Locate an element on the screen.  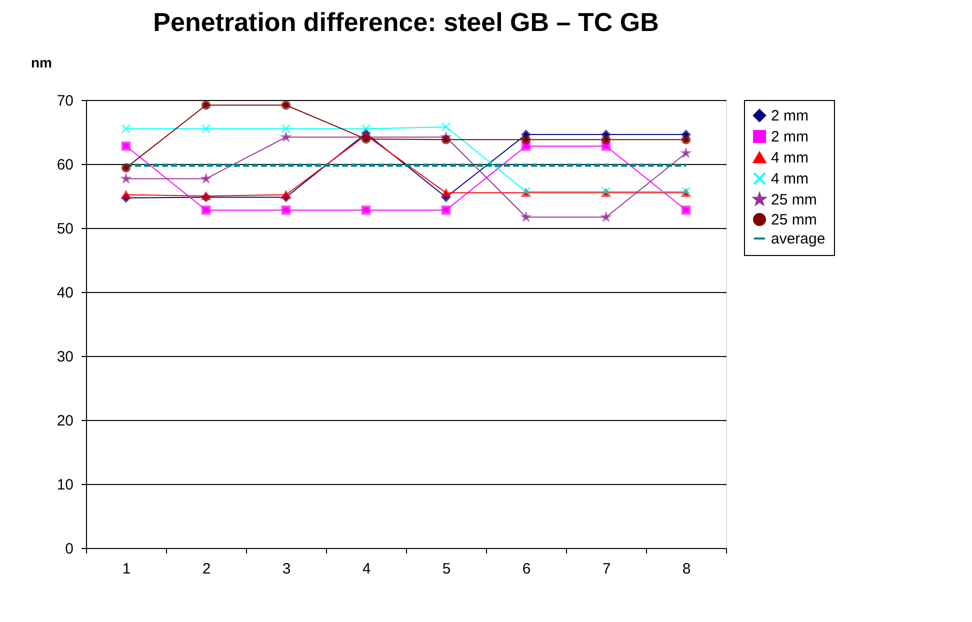
x-tick-label: 5 is located at coordinates (446, 569).